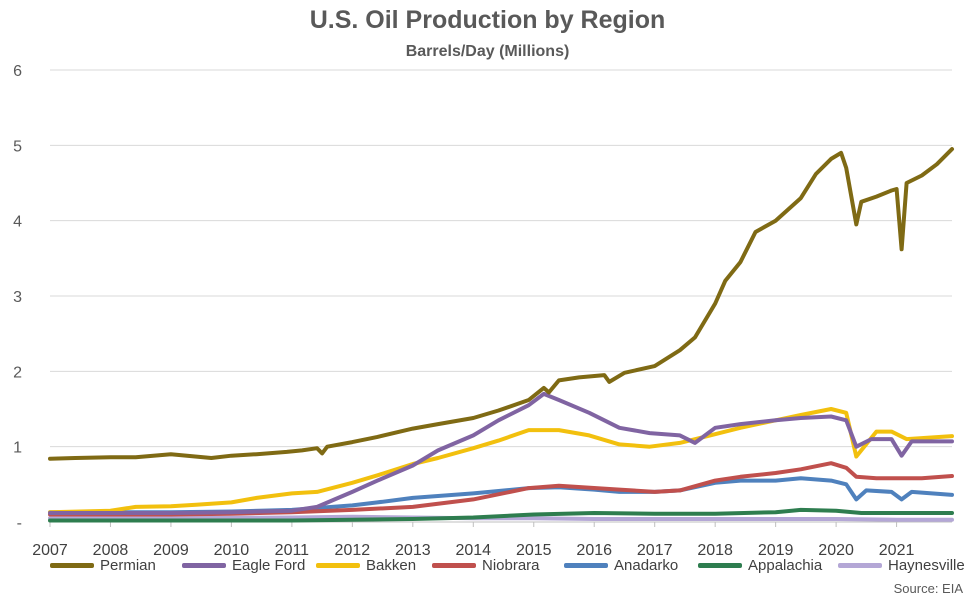 The height and width of the screenshot is (601, 975). Describe the element at coordinates (836, 550) in the screenshot. I see `x-tick-label: 2020` at that location.